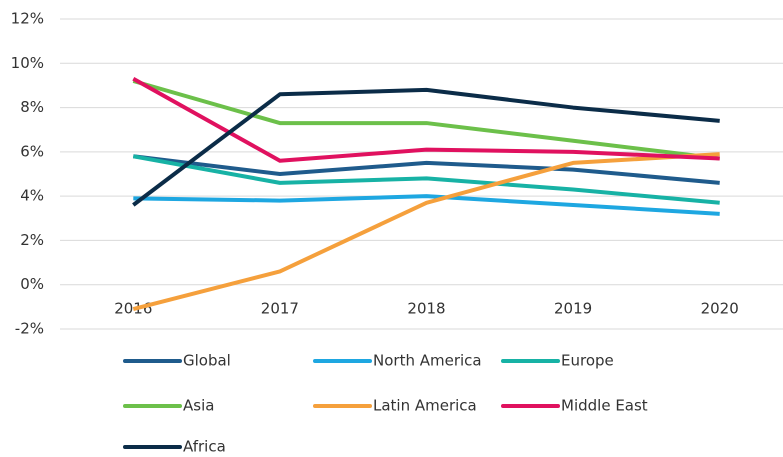  What do you see at coordinates (32, 196) in the screenshot?
I see `y-tick-label: 4%` at bounding box center [32, 196].